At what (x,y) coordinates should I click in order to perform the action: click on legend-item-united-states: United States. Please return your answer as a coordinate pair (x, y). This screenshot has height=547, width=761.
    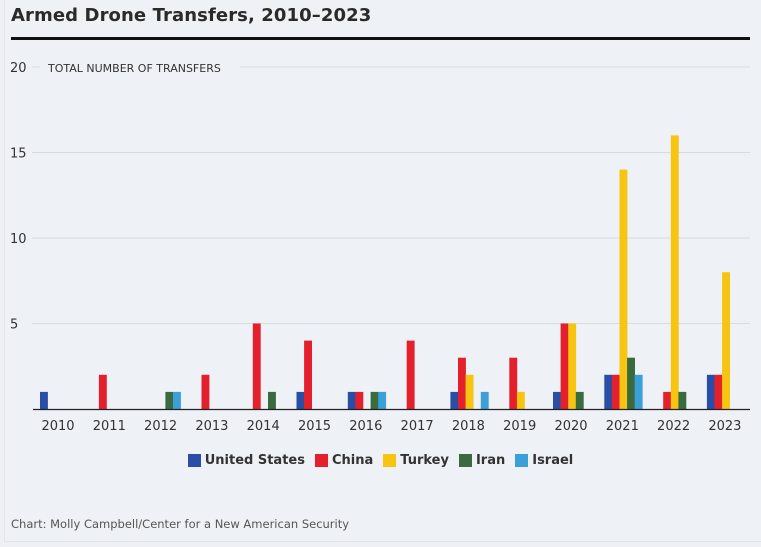
    Looking at the image, I should click on (246, 460).